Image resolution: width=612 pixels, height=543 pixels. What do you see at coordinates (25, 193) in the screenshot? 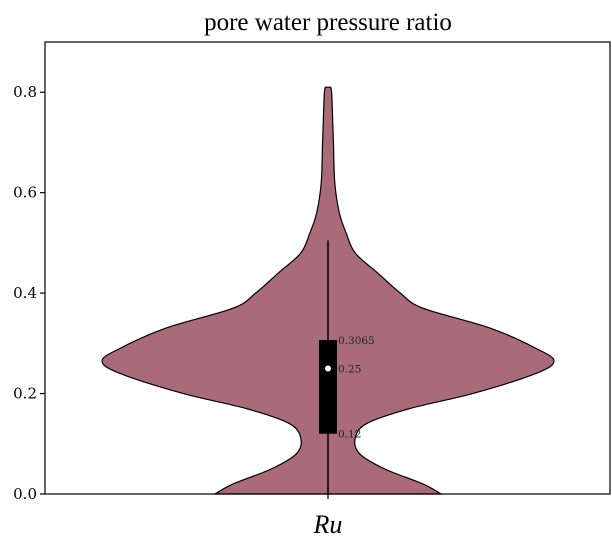
I see `y-tick-label: 0.6` at bounding box center [25, 193].